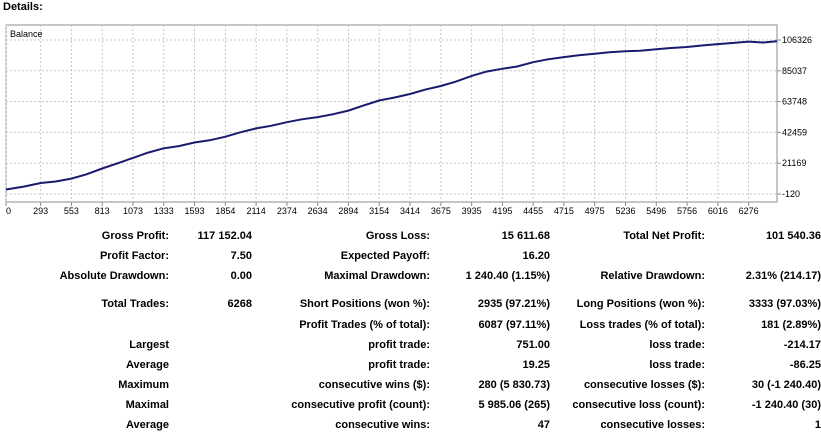  I want to click on x-tick-label: 3935, so click(472, 211).